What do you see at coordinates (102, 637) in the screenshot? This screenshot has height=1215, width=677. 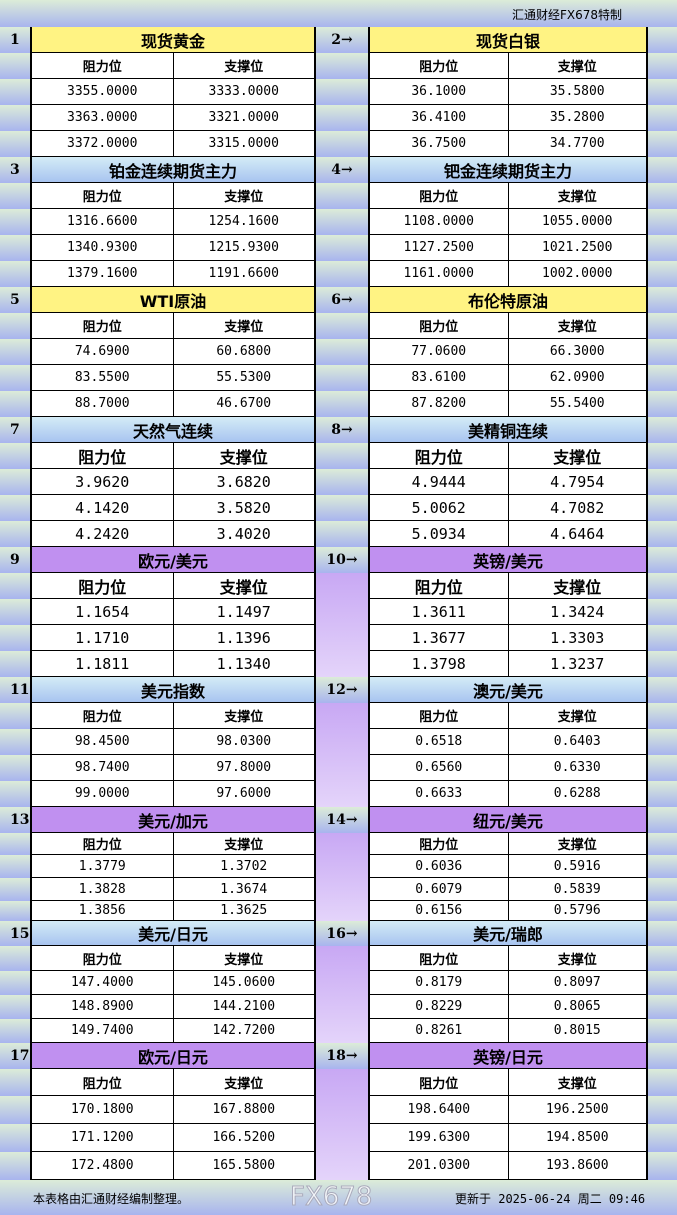 I see `resistance-value: 1.1710` at bounding box center [102, 637].